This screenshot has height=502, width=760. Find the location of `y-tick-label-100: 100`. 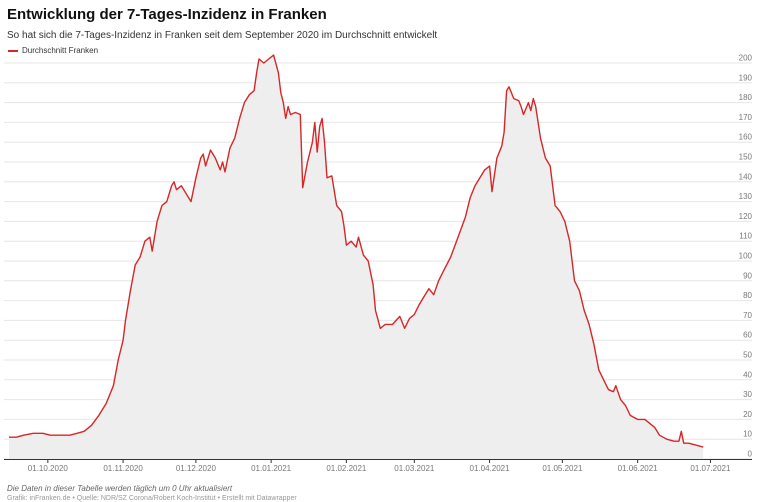

y-tick-label-100: 100 is located at coordinates (746, 256).